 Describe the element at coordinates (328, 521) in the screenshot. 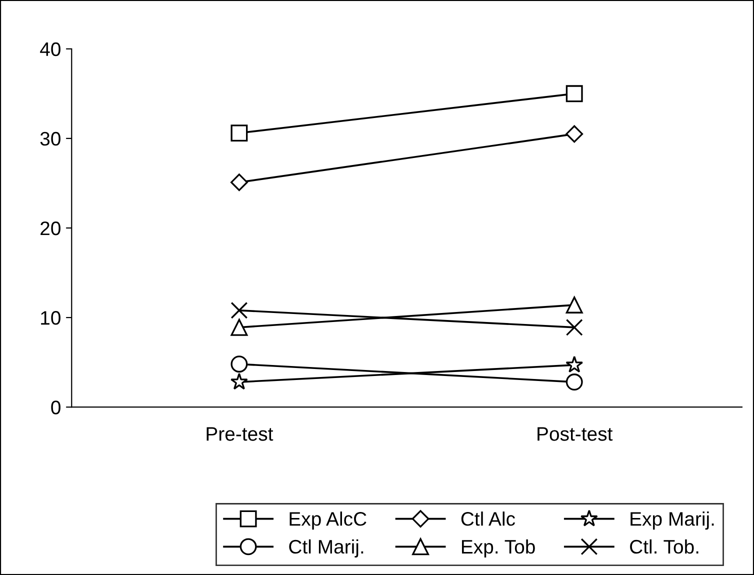

I see `legend-label: Exp AlcC` at that location.